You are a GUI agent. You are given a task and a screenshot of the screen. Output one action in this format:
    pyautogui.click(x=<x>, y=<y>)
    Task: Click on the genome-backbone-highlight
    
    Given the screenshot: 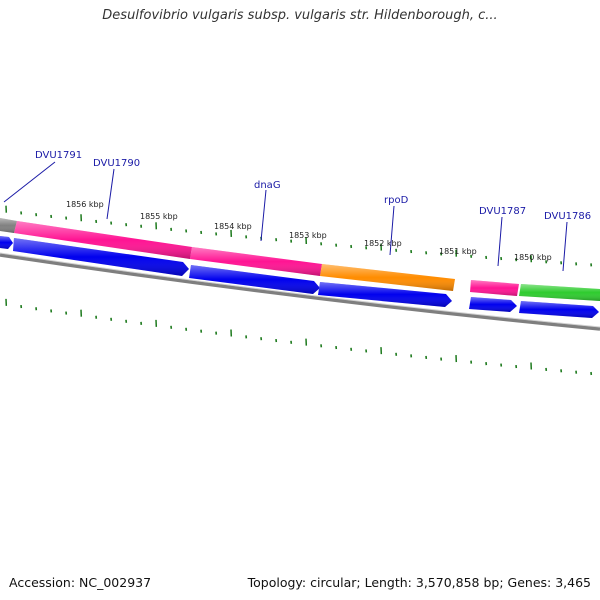 What is the action you would take?
    pyautogui.click(x=300, y=290)
    